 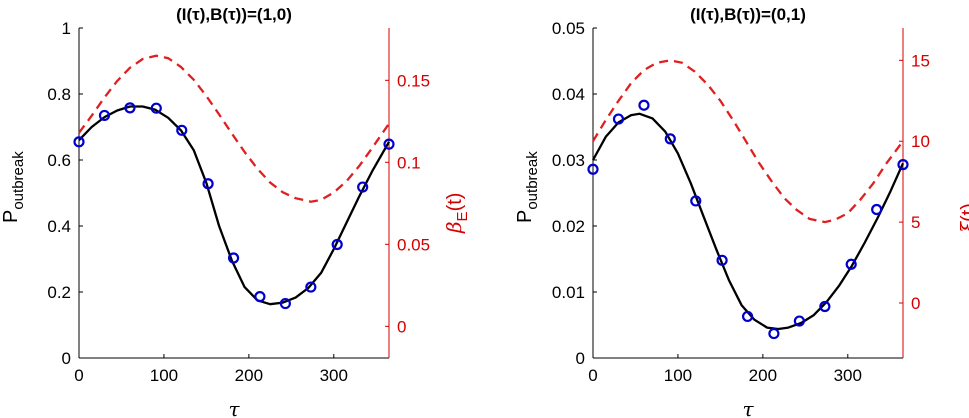 I want to click on left-y-tick-label: 0.4, so click(x=59, y=226).